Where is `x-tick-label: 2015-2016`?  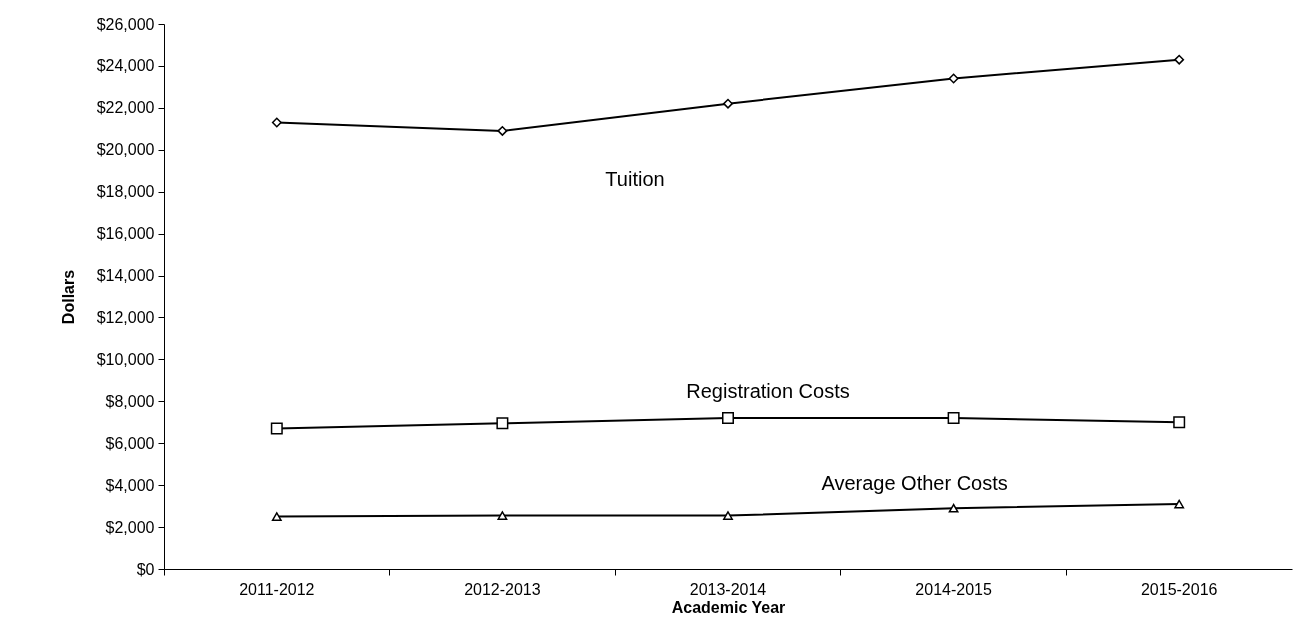
x-tick-label: 2015-2016 is located at coordinates (1179, 589).